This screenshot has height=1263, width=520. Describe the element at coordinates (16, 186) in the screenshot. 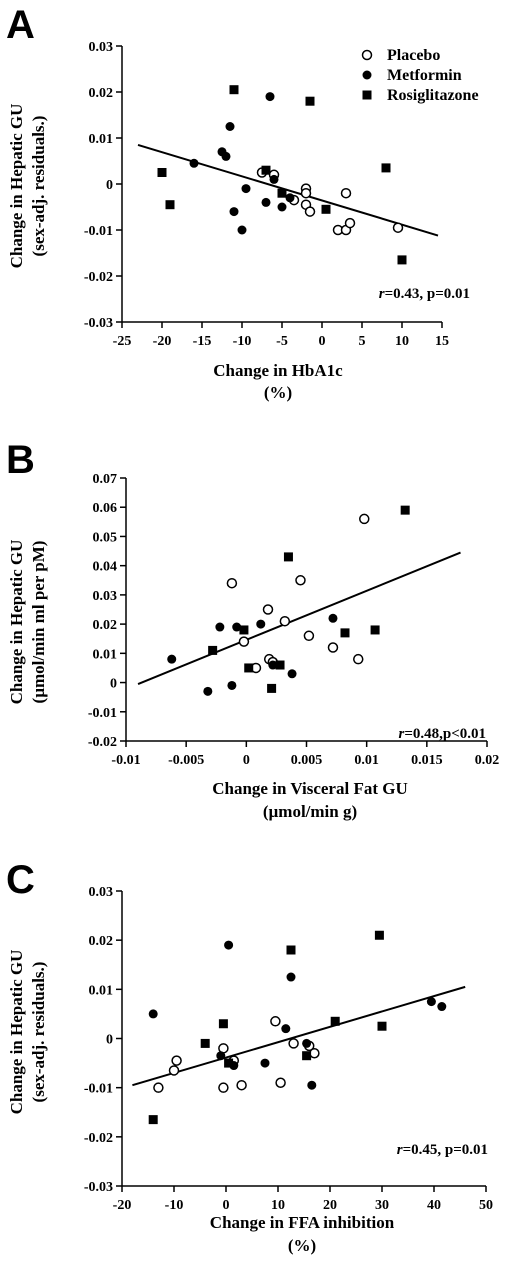

I see `panel-a-ylabel: Change in Hepatic GU` at that location.